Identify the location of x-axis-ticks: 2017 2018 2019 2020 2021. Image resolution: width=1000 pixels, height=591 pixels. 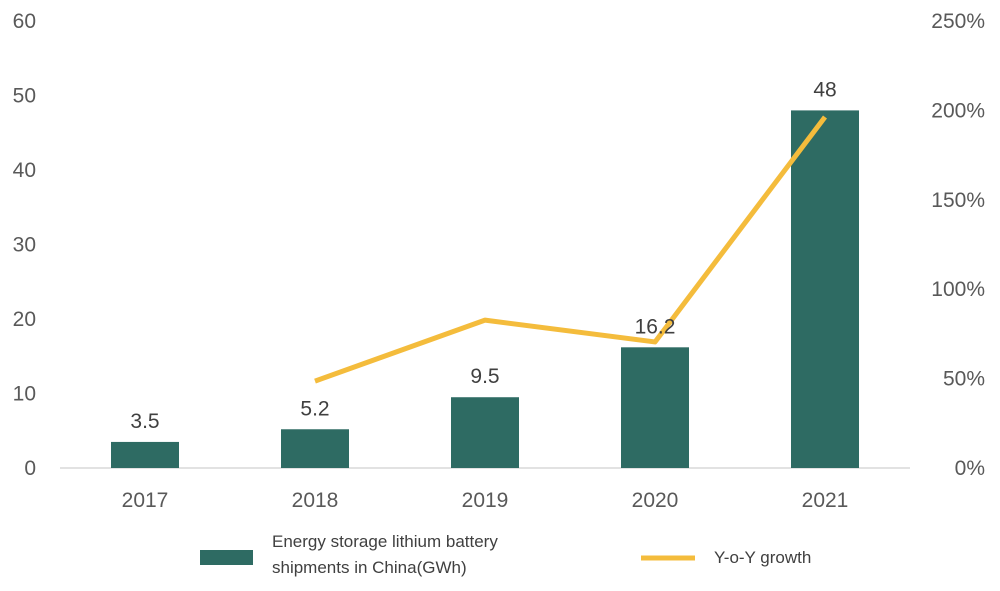
(485, 500).